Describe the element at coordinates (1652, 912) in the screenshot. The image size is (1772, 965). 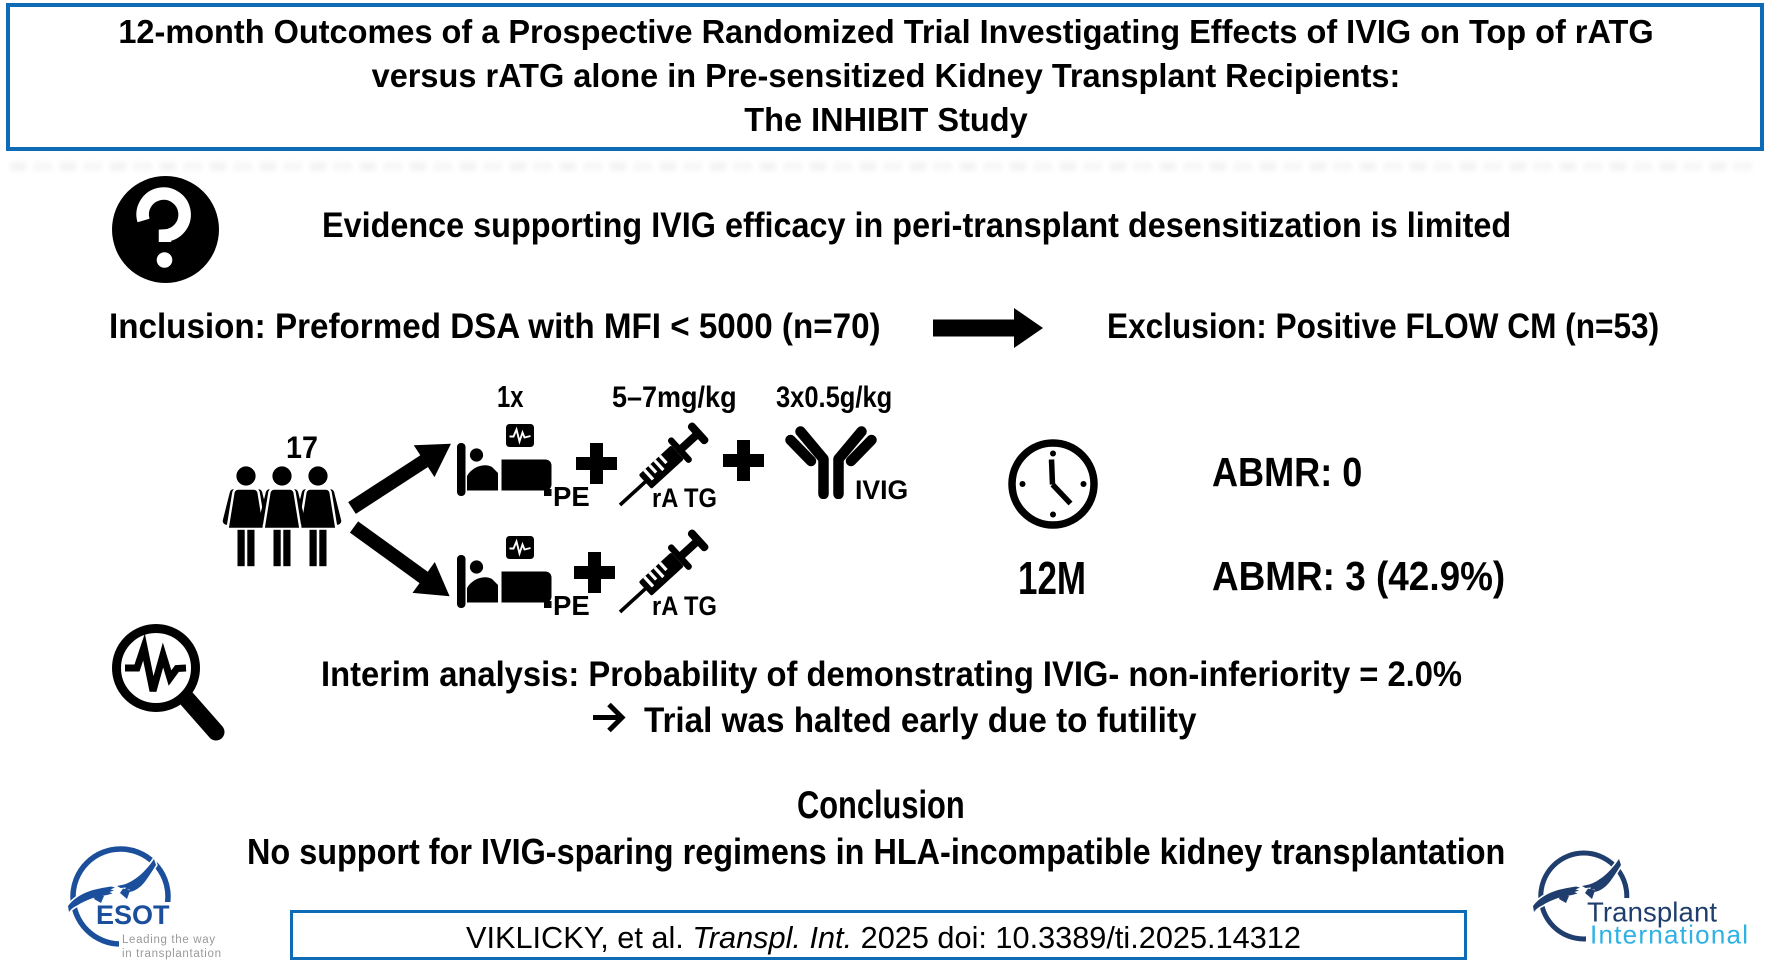
I see `svg-text: Transplant` at that location.